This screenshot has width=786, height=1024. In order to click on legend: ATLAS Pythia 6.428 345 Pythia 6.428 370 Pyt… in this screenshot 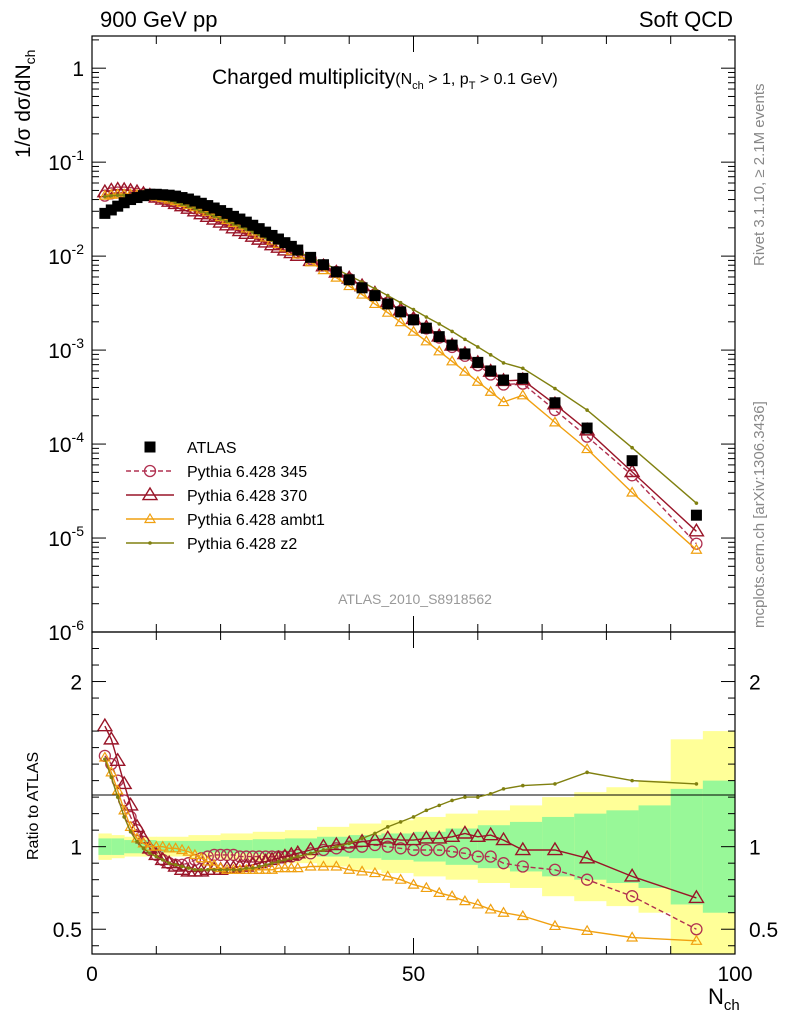, I will do `click(225, 496)`.